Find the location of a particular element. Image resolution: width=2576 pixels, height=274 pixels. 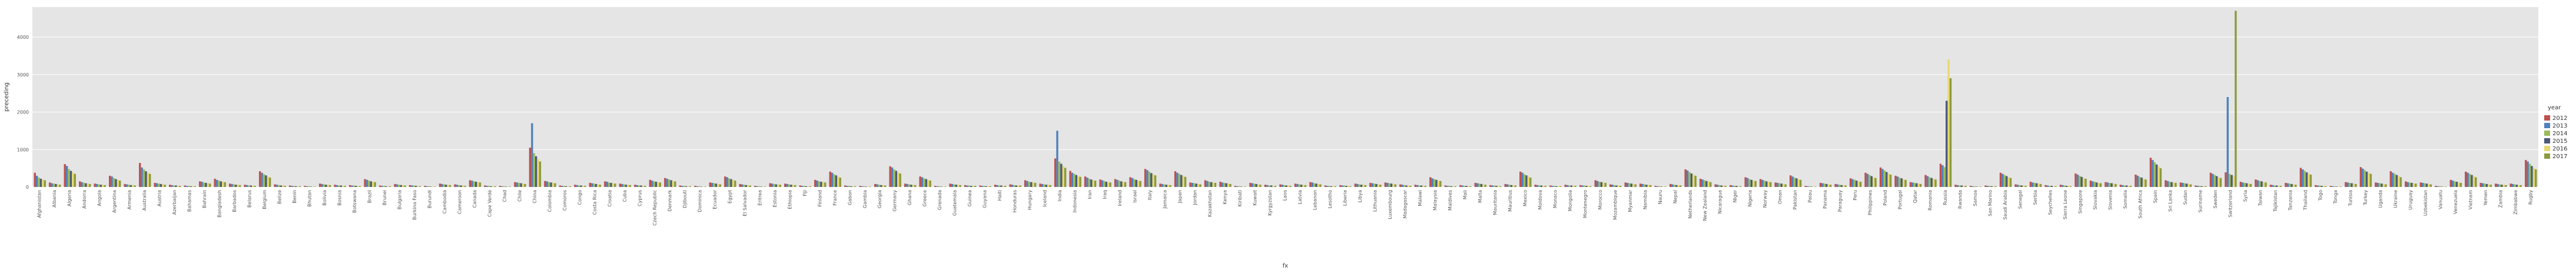

x-tick-label-112: Nicaragua is located at coordinates (1720, 202).